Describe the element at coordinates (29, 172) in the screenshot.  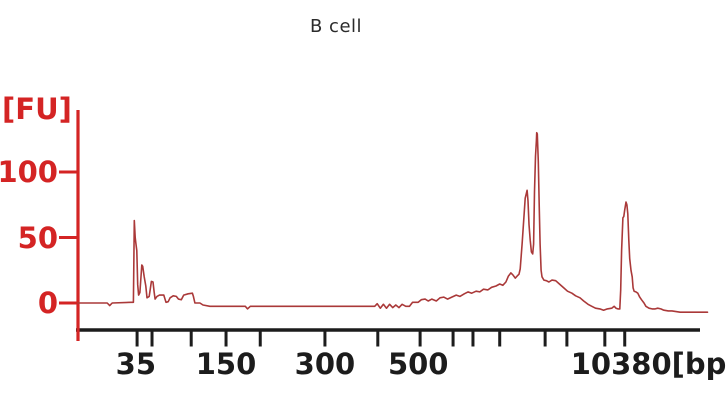
I see `y-tick-label: 100` at that location.